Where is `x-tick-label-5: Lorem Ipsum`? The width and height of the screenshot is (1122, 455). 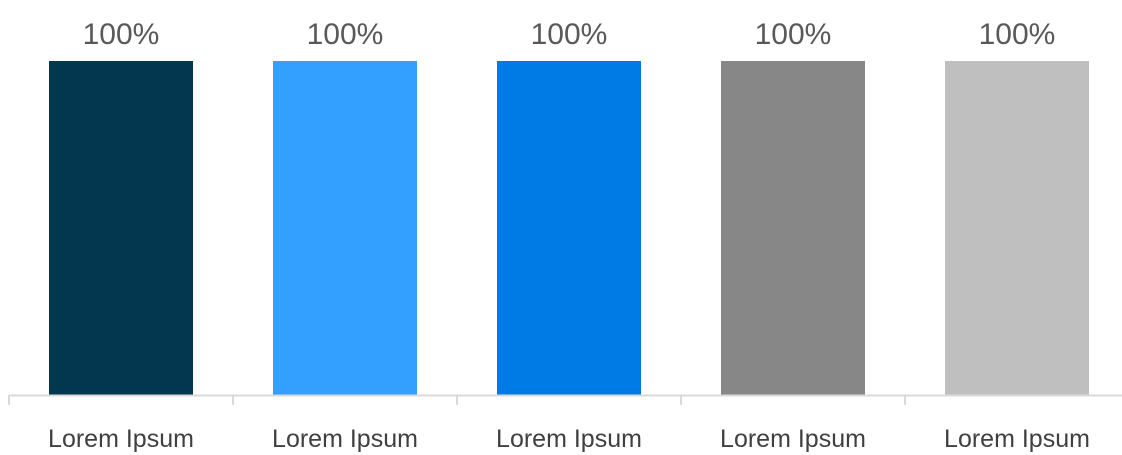
x-tick-label-5: Lorem Ipsum is located at coordinates (1017, 439).